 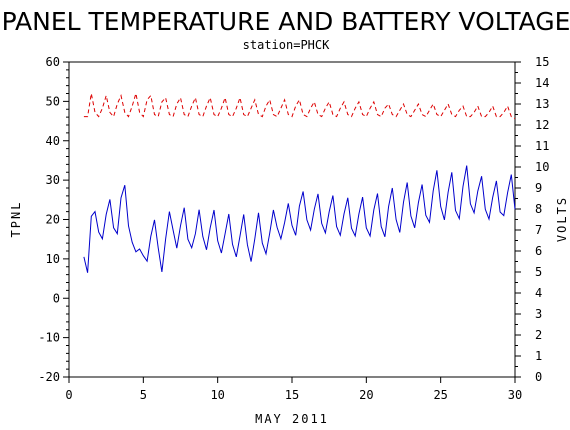 What do you see at coordinates (542, 62) in the screenshot?
I see `y-right-tick-label: 15` at bounding box center [542, 62].